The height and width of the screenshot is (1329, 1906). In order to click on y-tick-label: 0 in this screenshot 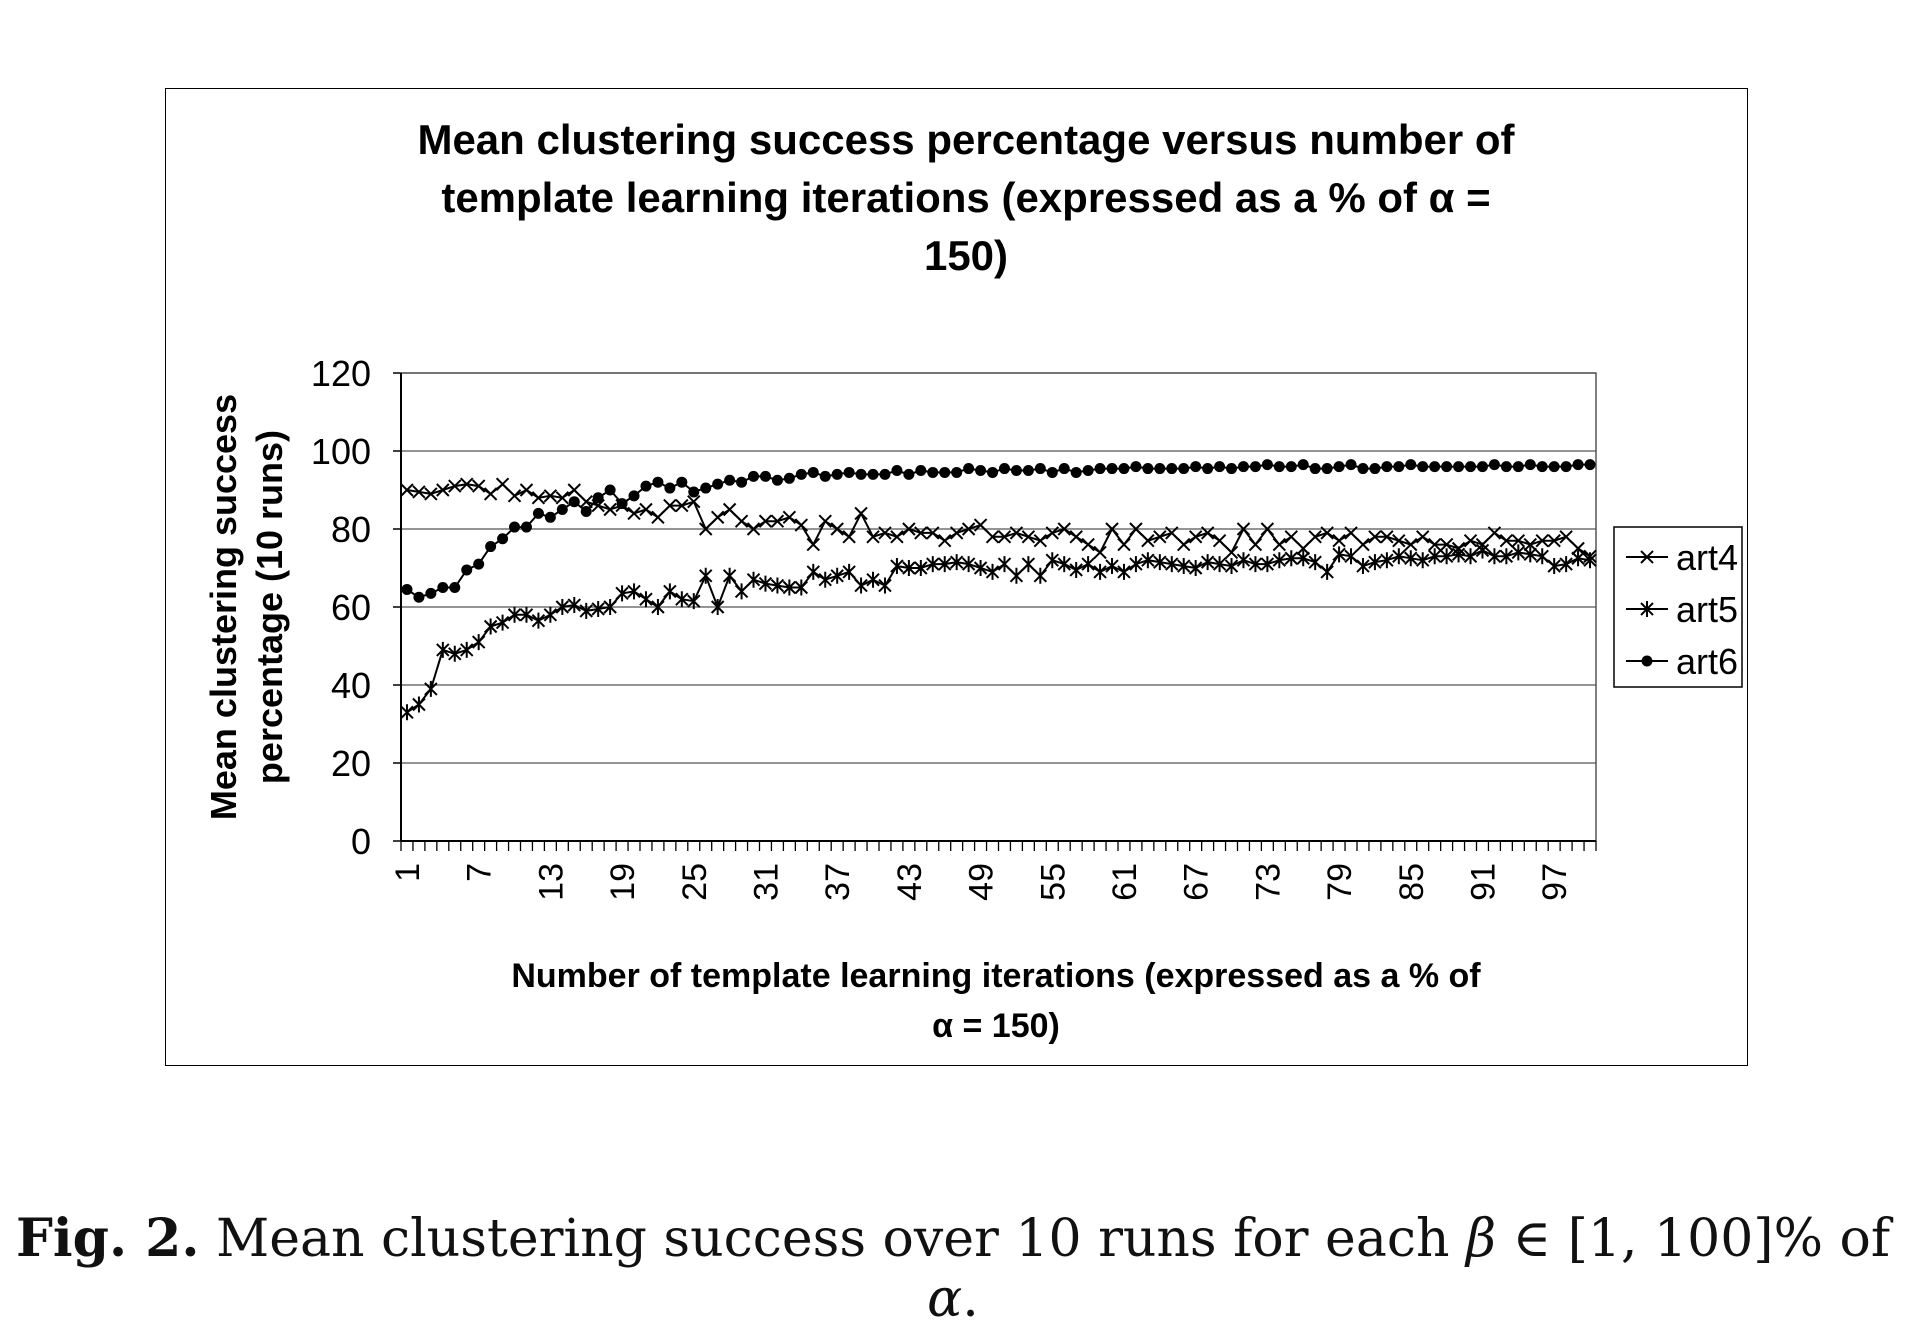, I will do `click(361, 841)`.